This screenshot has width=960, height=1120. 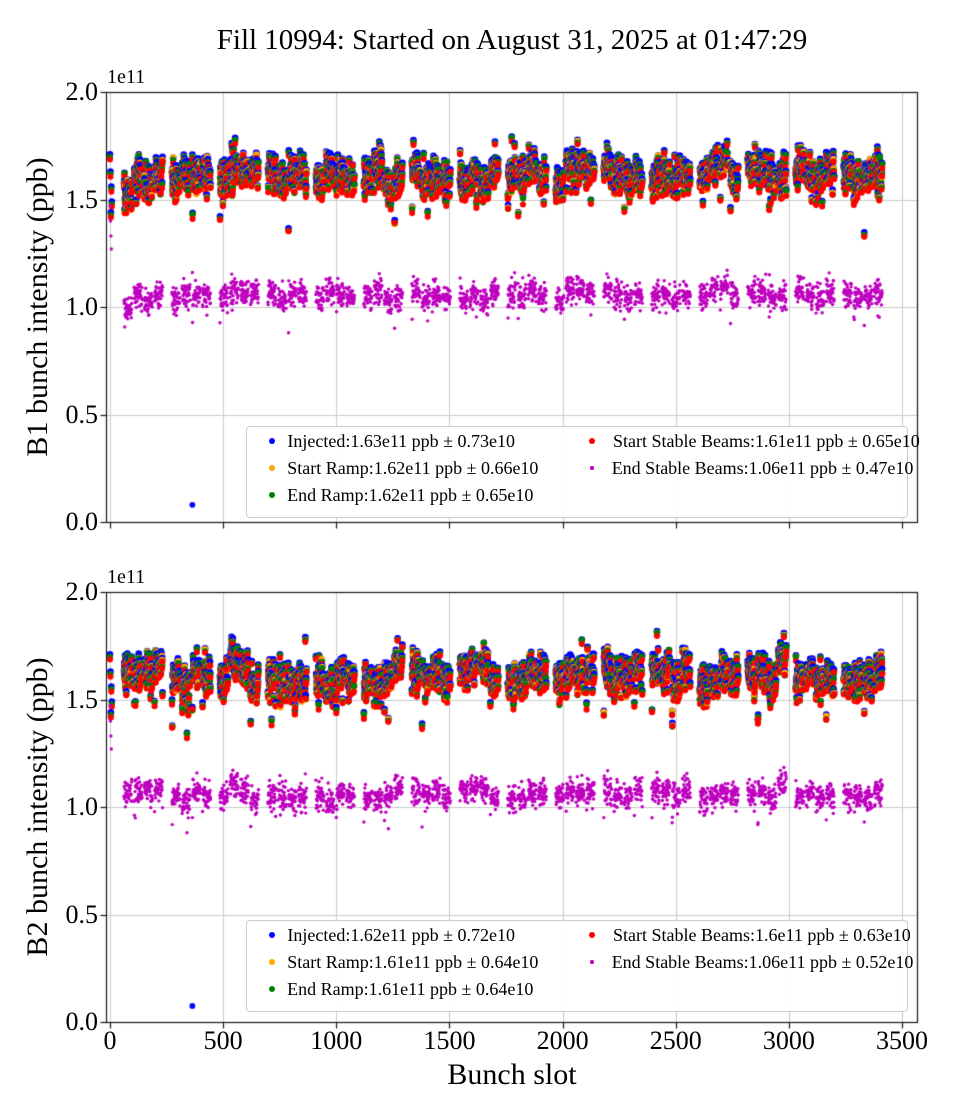 What do you see at coordinates (762, 468) in the screenshot?
I see `legend-label: End Stable Beams:1.06e11 ppb ± 0.47e10` at bounding box center [762, 468].